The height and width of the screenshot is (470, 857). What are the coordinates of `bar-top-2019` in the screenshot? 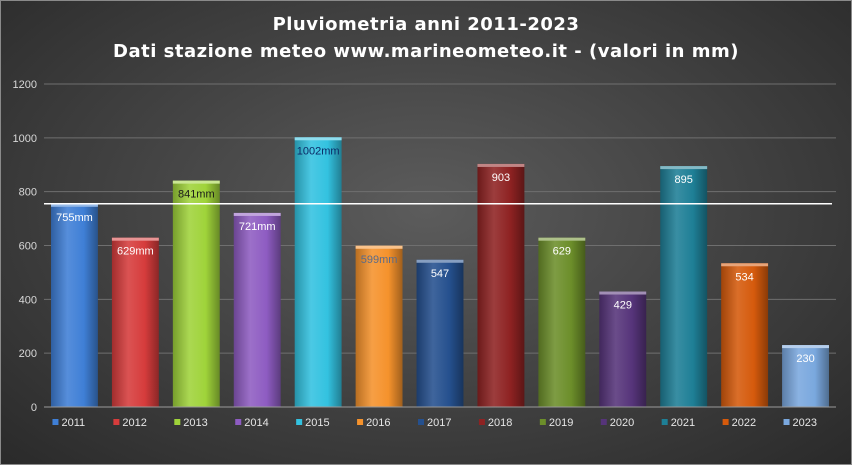 It's located at (562, 239).